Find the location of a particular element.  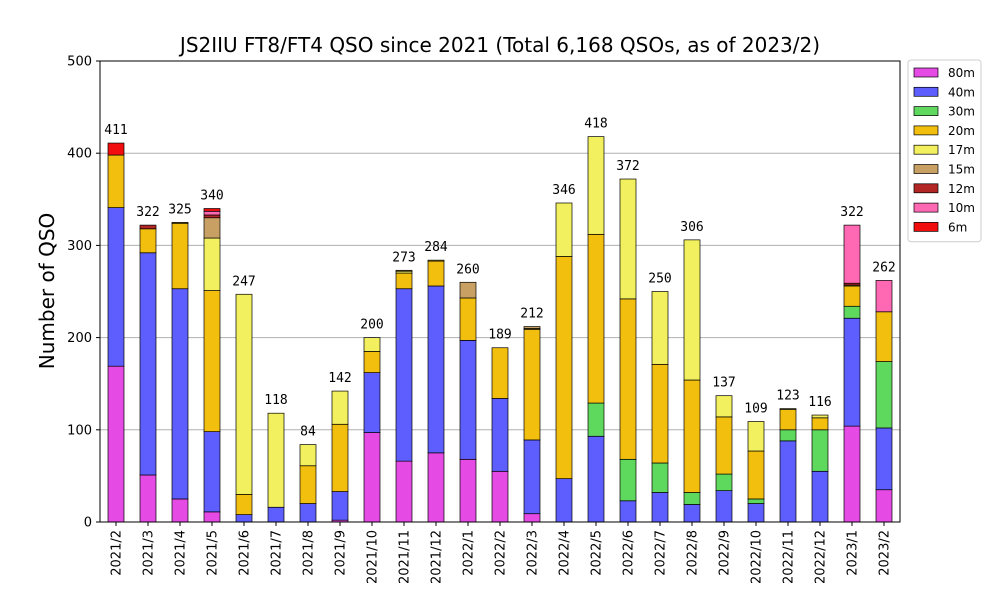

total-label: 84 is located at coordinates (308, 432).